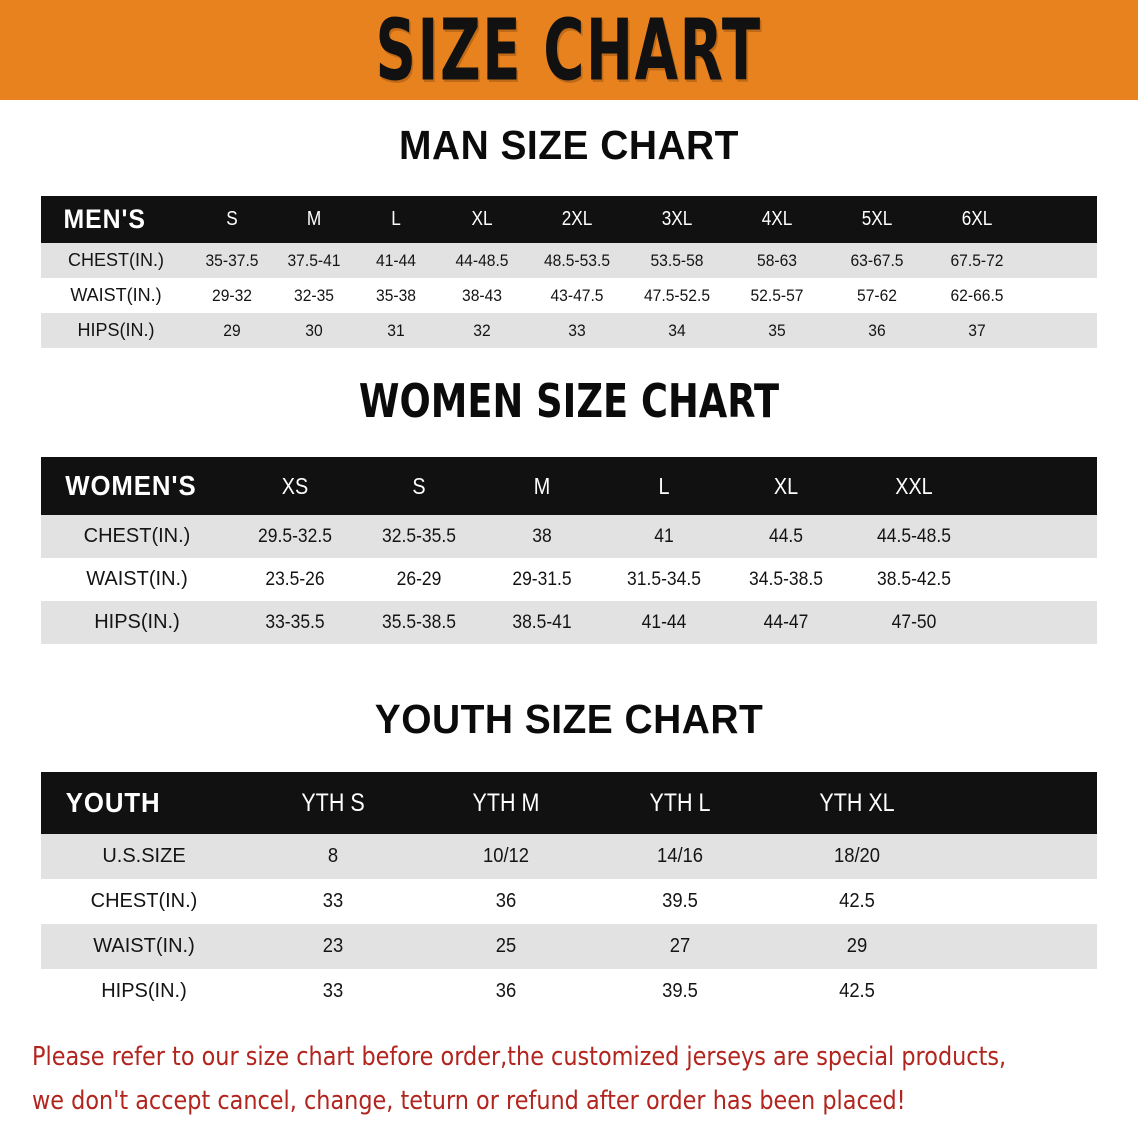 Image resolution: width=1138 pixels, height=1132 pixels. I want to click on youth-size-header-3: YTH XL, so click(857, 803).